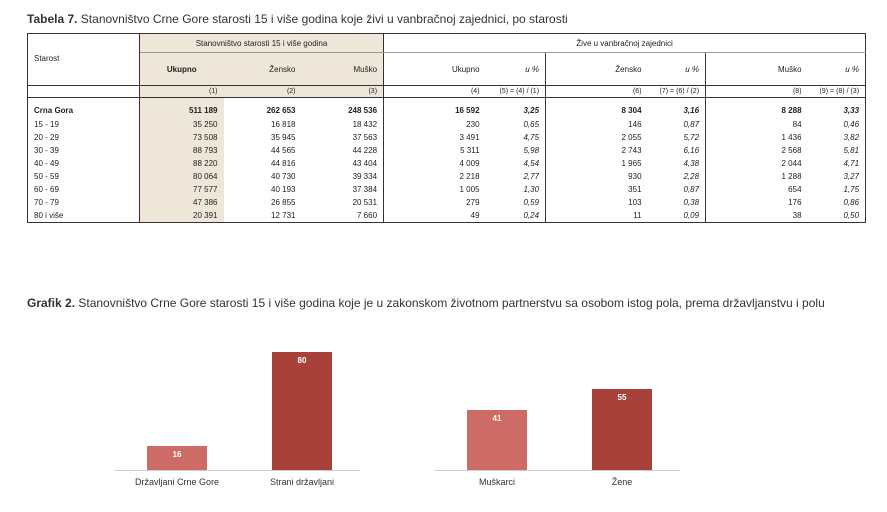 The height and width of the screenshot is (512, 887). I want to click on table-cell: 8 304, so click(631, 110).